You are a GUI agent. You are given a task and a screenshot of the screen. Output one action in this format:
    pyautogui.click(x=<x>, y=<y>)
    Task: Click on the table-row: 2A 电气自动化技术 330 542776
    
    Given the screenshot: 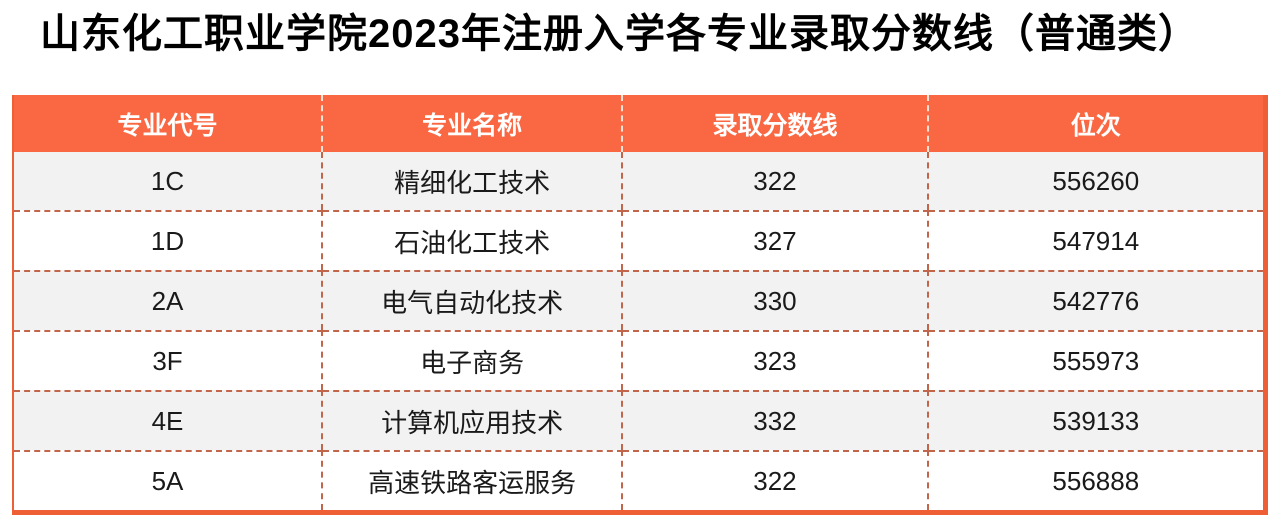 What is the action you would take?
    pyautogui.click(x=638, y=300)
    